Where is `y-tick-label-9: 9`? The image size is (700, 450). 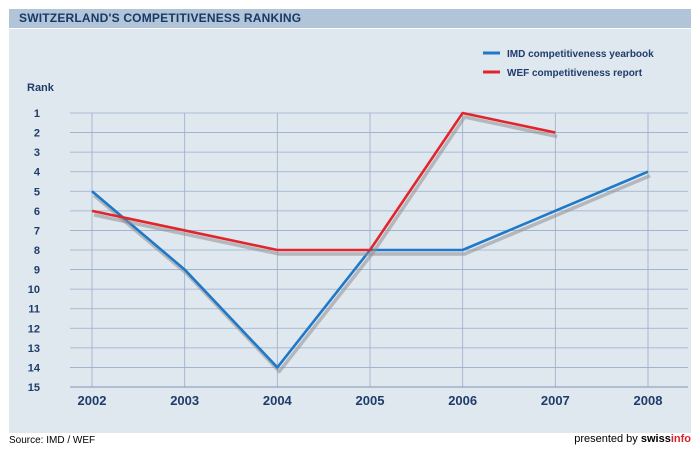
y-tick-label-9: 9 is located at coordinates (37, 271).